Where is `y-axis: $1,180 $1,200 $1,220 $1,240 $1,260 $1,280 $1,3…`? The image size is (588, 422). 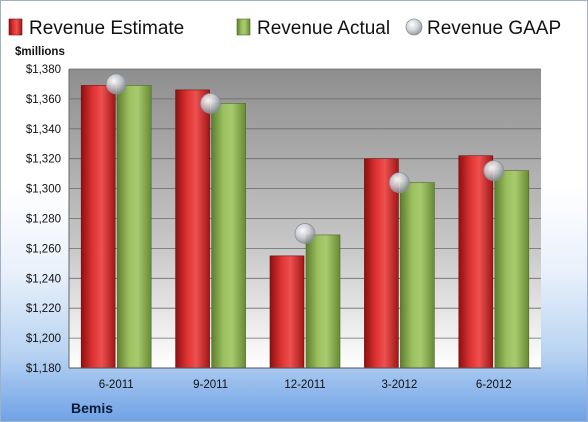 y-axis: $1,180 $1,200 $1,220 $1,240 $1,260 $1,280 $1,3… is located at coordinates (48, 219).